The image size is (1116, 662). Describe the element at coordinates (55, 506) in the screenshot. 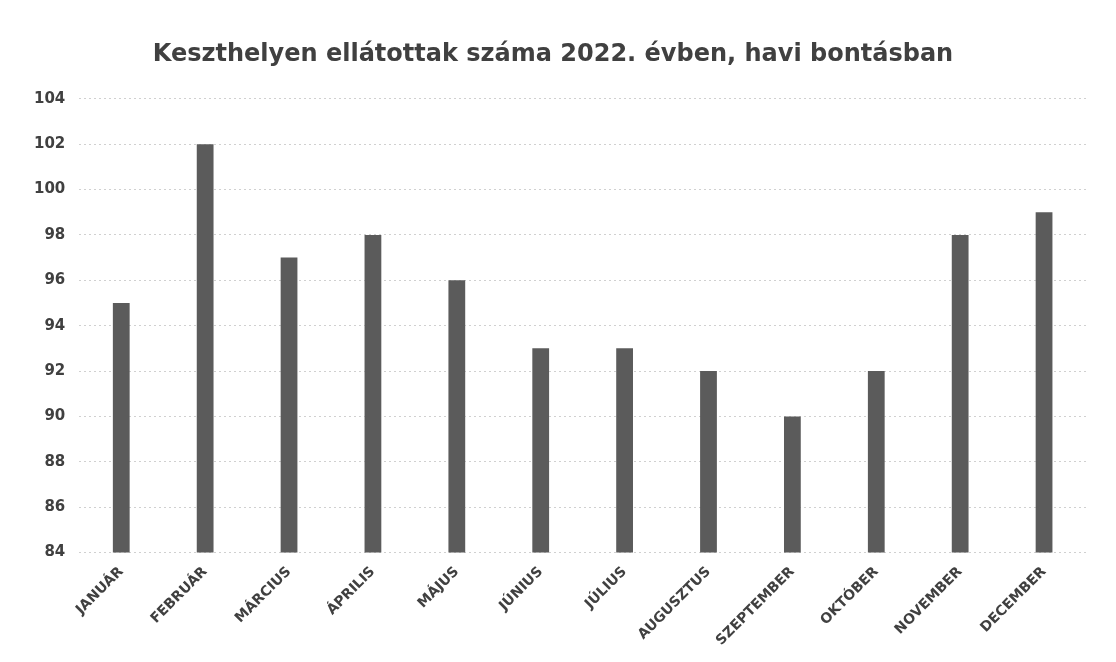

I see `y-tick-label: 86` at that location.